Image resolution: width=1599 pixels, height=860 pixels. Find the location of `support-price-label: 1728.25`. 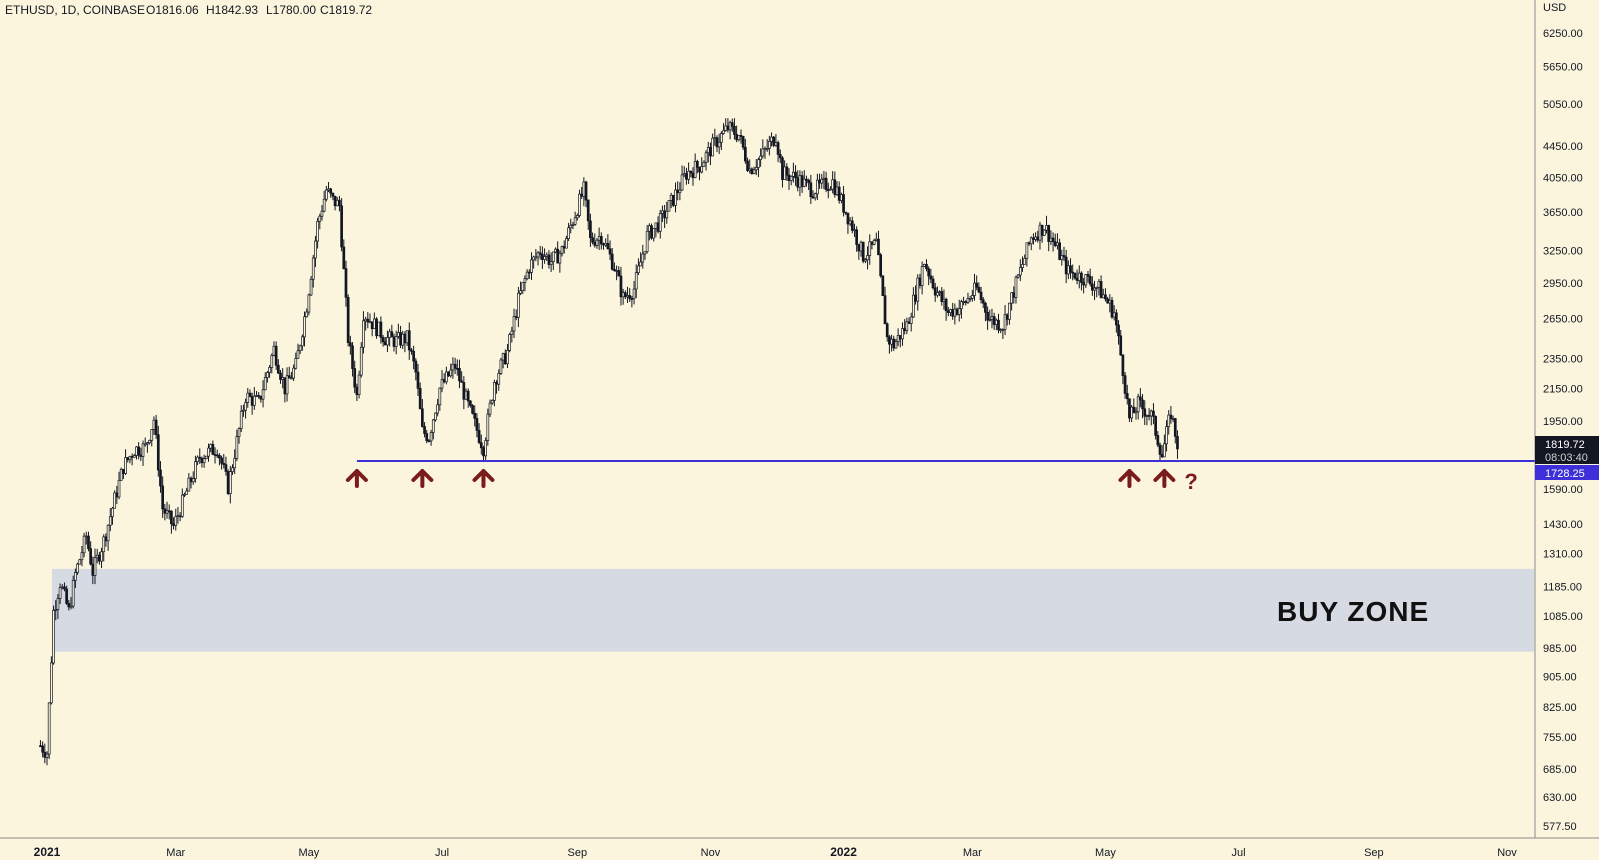

support-price-label: 1728.25 is located at coordinates (1565, 474).